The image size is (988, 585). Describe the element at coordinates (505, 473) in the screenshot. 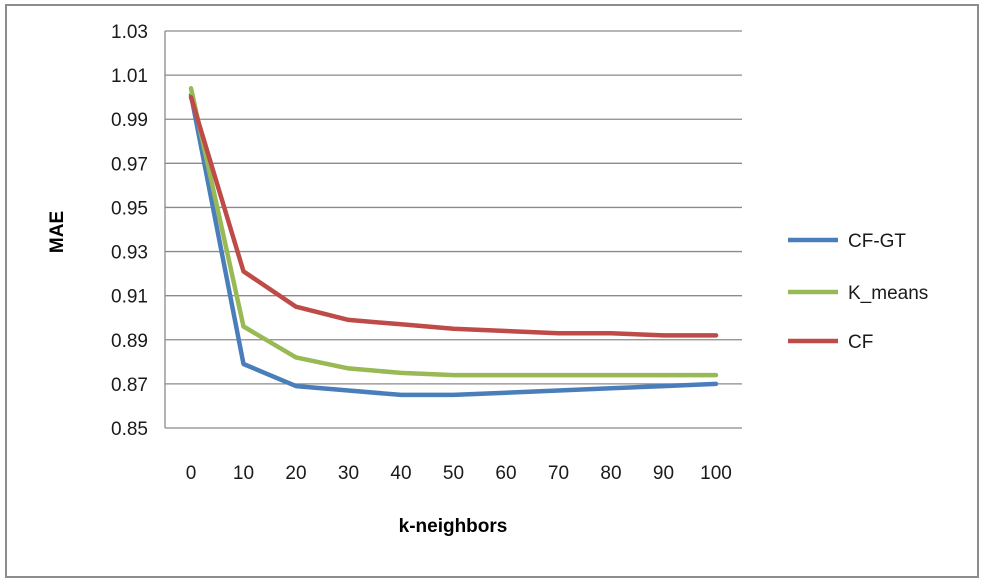

I see `x-tick-label: 60` at that location.